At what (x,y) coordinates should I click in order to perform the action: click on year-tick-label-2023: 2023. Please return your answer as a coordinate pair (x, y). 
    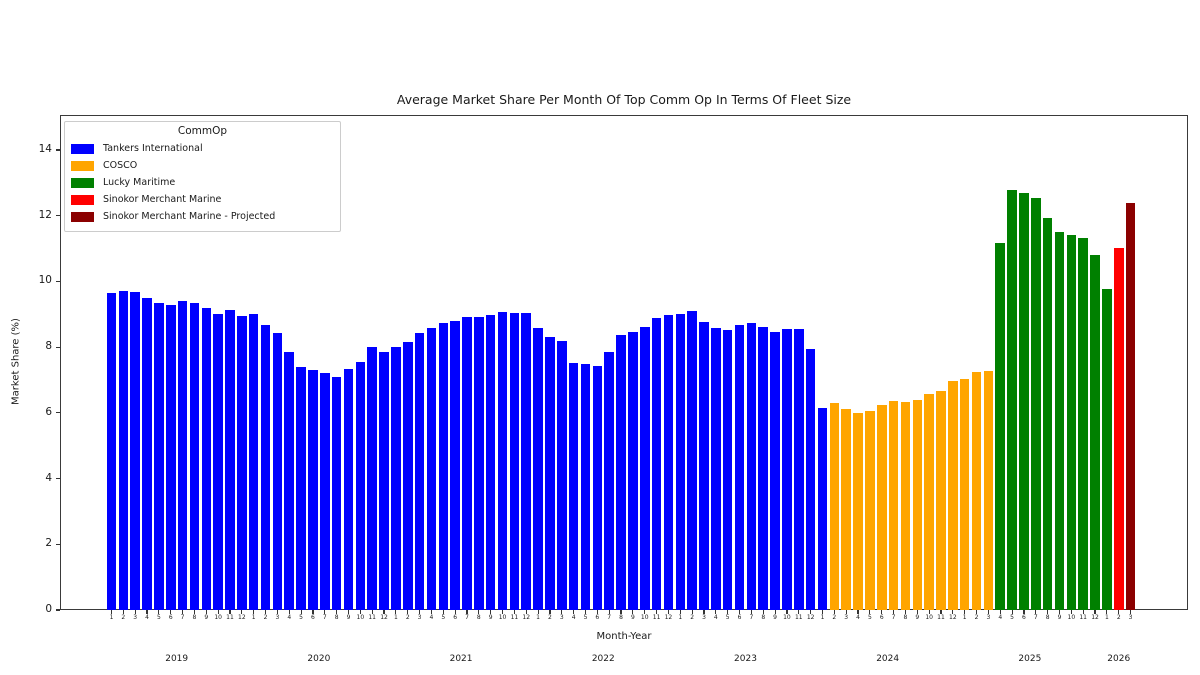
    Looking at the image, I should click on (745, 659).